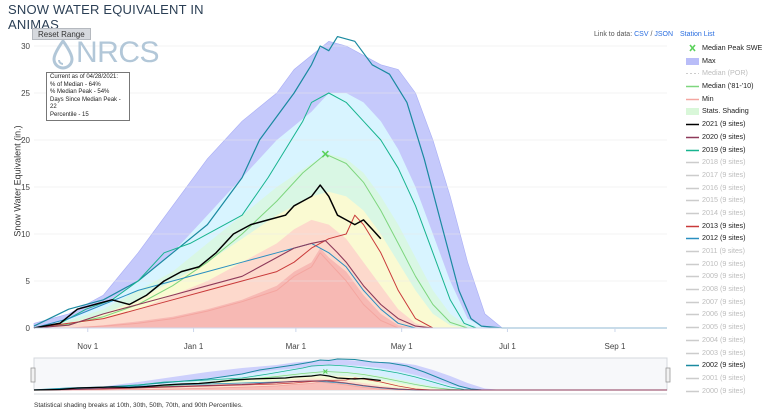 This screenshot has height=413, width=768. I want to click on legend-item-2001-9-sites: 2001 (9 sites), so click(726, 378).